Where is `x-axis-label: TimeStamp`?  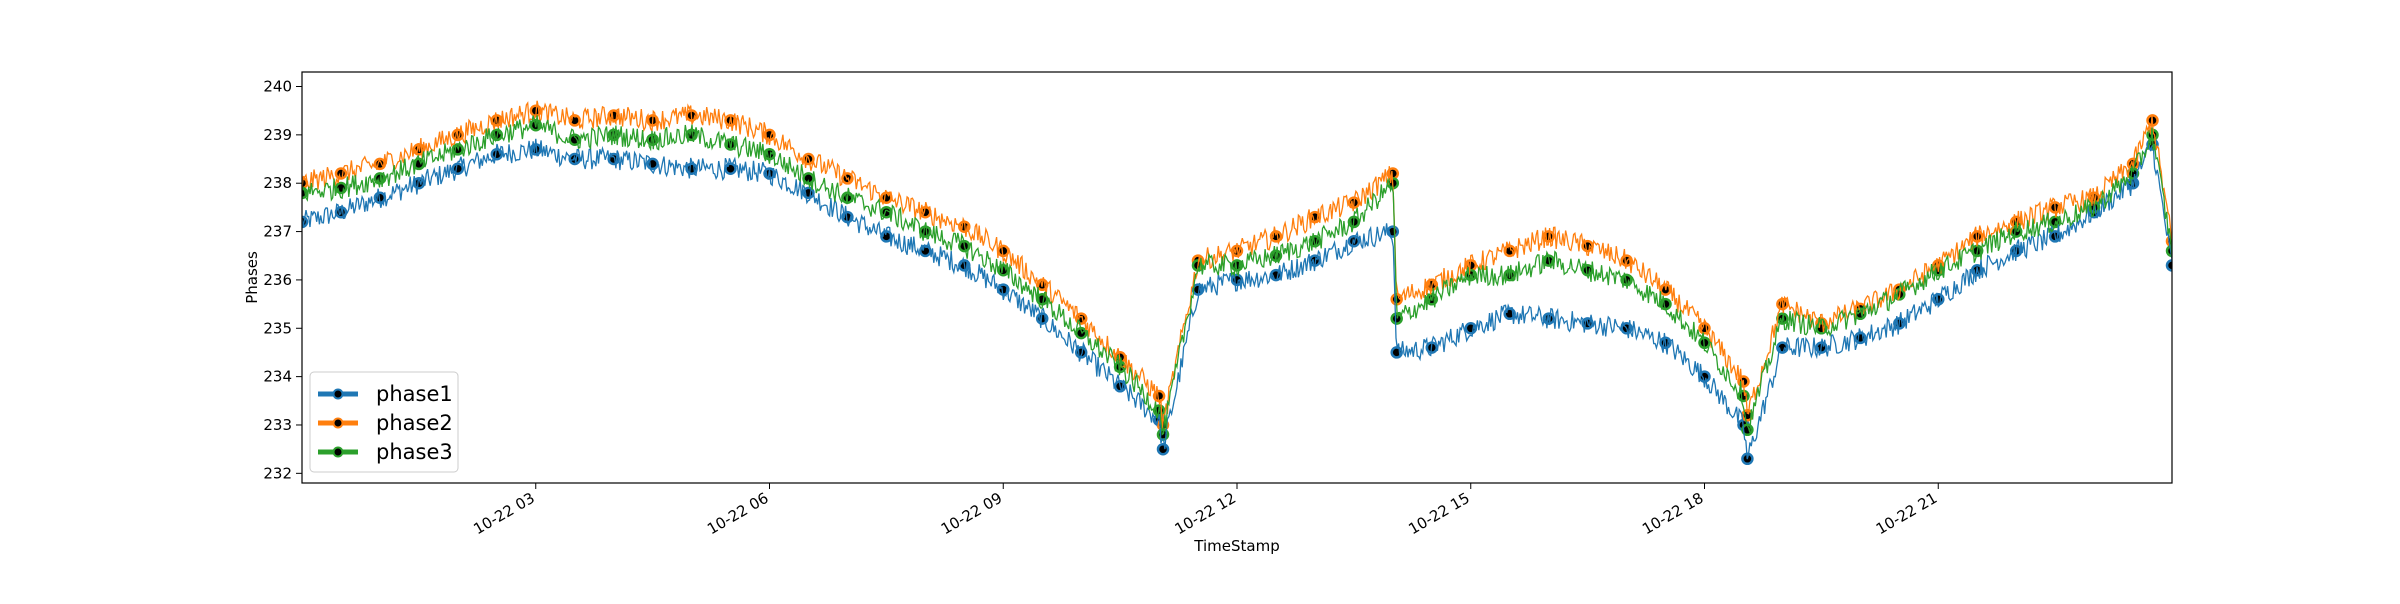
x-axis-label: TimeStamp is located at coordinates (1236, 546).